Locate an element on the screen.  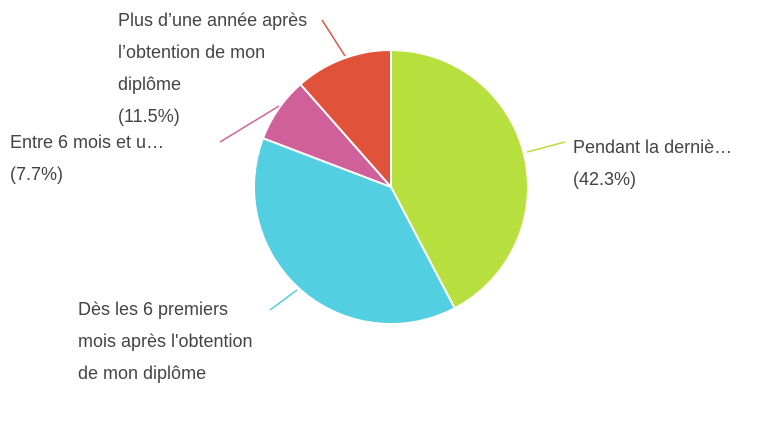
value-label: (7.7%) is located at coordinates (37, 174).